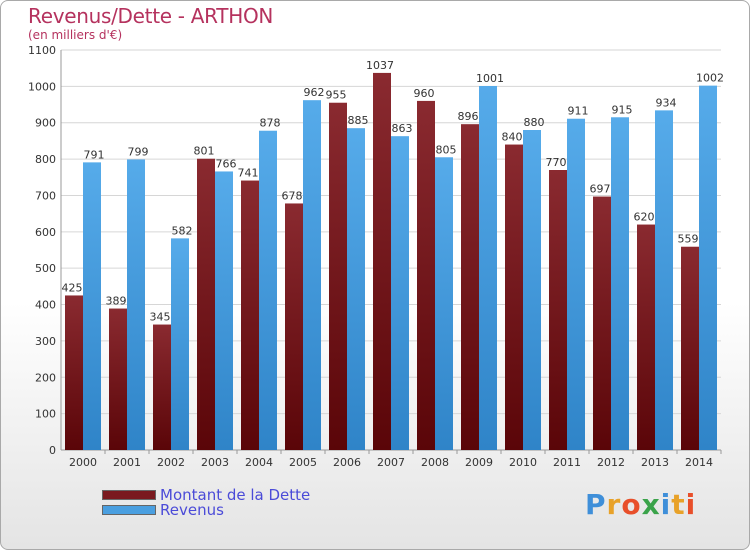  Describe the element at coordinates (688, 239) in the screenshot. I see `data-label-dette: 559` at that location.